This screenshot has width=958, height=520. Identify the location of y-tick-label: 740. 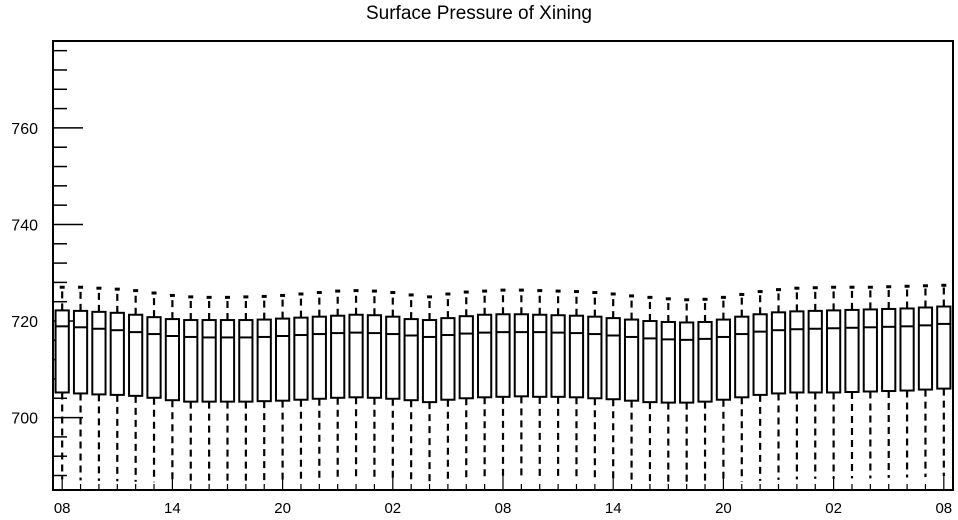
(24, 225).